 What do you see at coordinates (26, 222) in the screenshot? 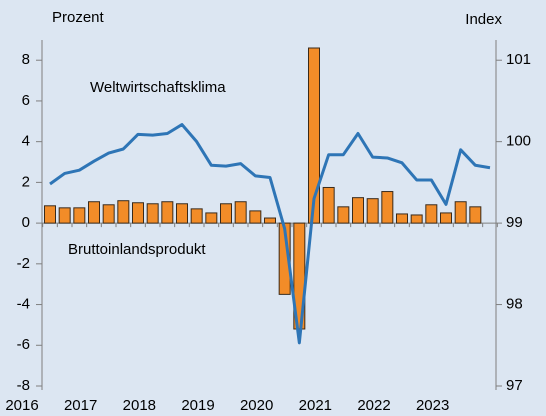
I see `y-tick-label: 0` at bounding box center [26, 222].